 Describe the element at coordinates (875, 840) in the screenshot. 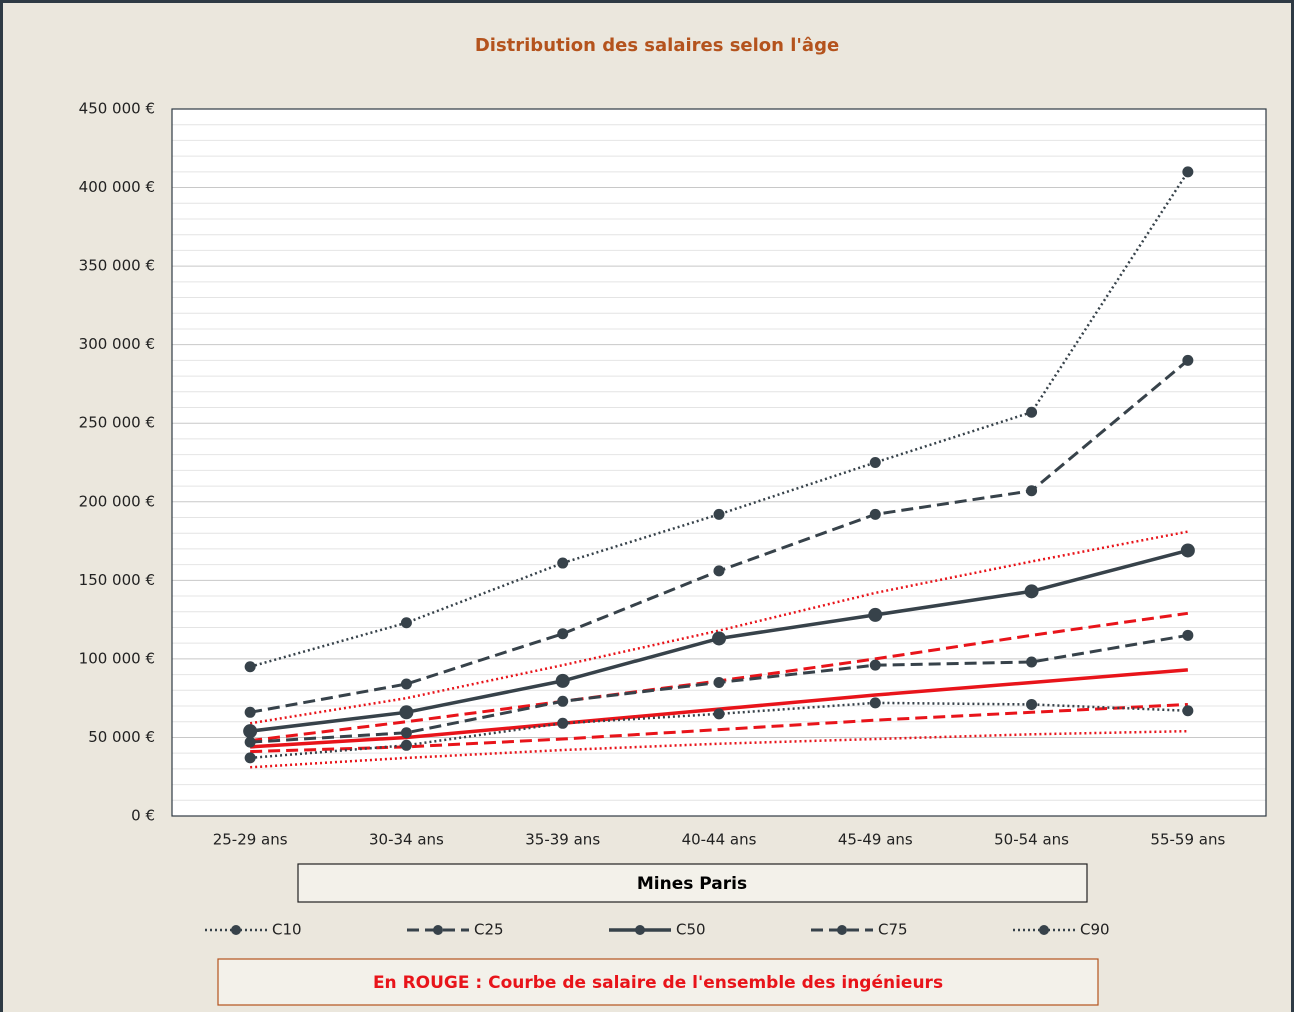

I see `x-tick-label: 45-49 ans` at that location.